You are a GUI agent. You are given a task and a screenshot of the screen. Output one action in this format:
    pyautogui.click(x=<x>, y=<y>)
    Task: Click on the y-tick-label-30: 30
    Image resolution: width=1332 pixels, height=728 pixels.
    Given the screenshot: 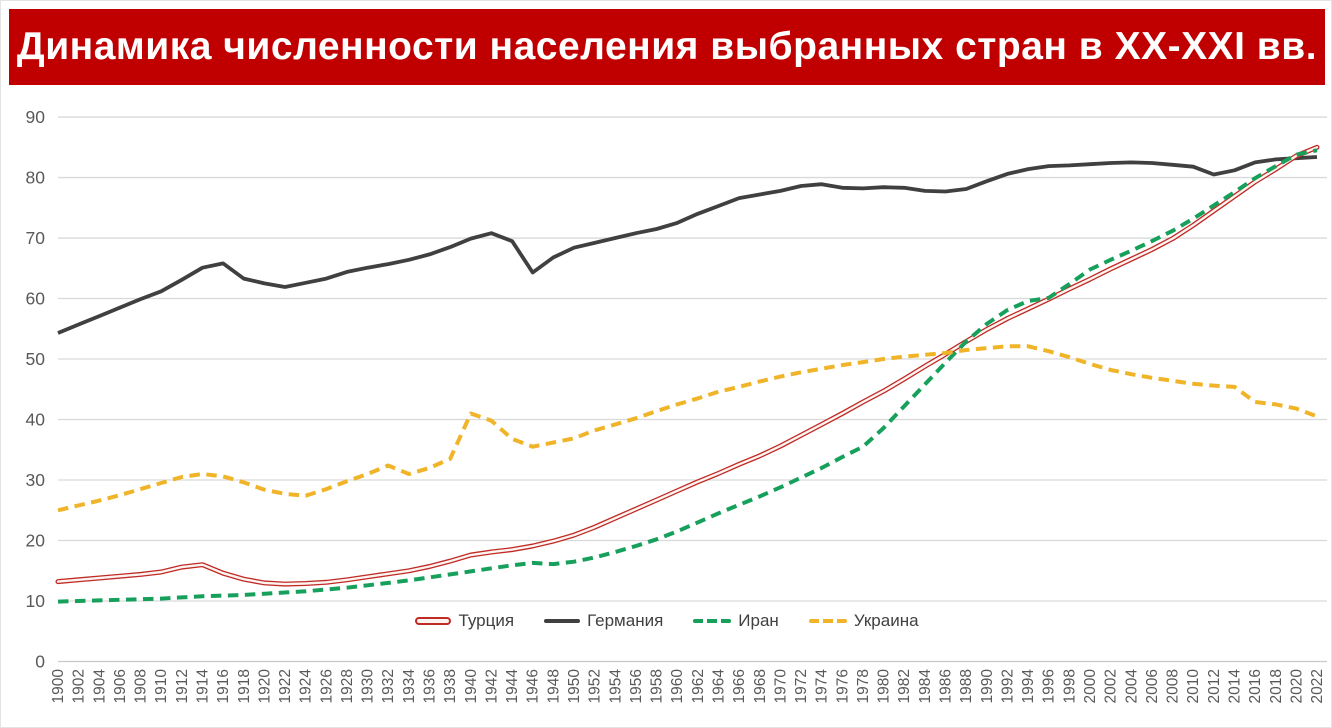 What is the action you would take?
    pyautogui.click(x=36, y=480)
    